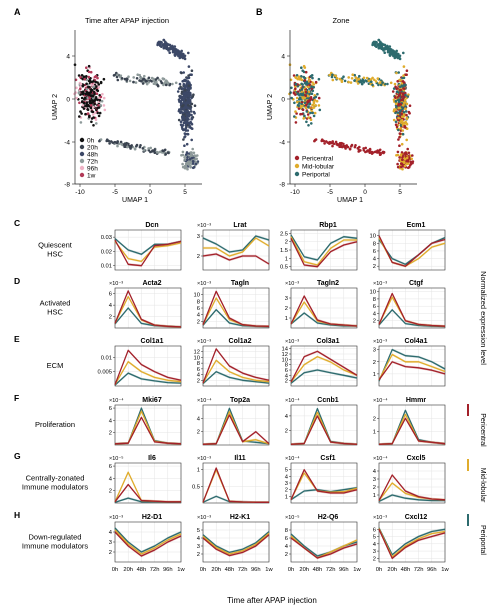 The width and height of the screenshot is (491, 610). What do you see at coordinates (482, 485) in the screenshot?
I see `legend-label: Mid-lobular` at bounding box center [482, 485].